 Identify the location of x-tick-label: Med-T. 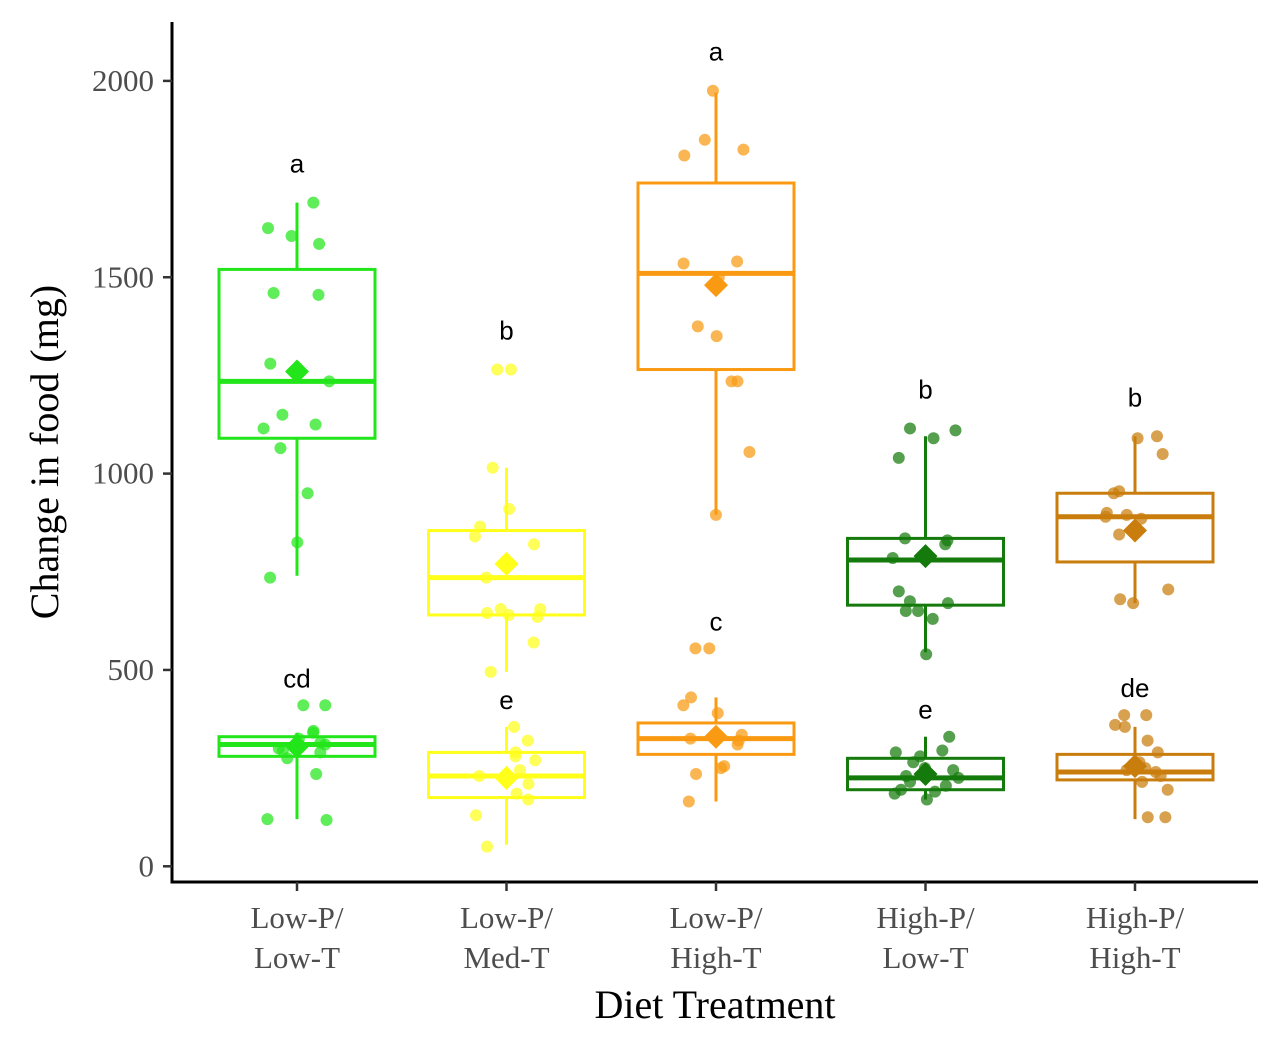
(506, 957).